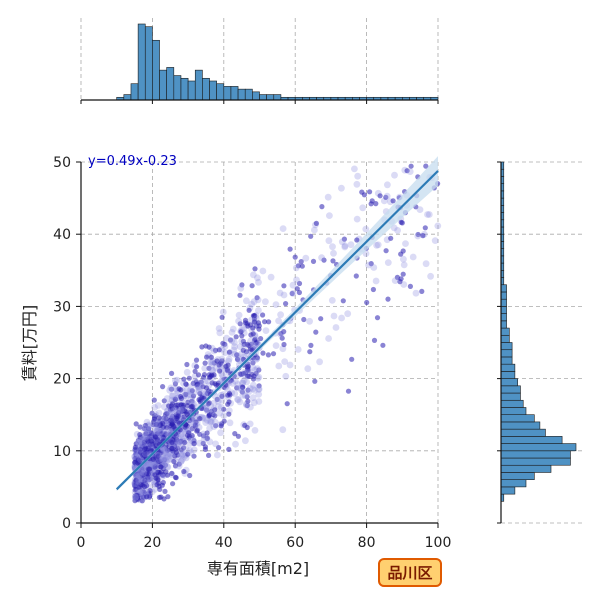  I want to click on y-tick-label: 40, so click(62, 235).